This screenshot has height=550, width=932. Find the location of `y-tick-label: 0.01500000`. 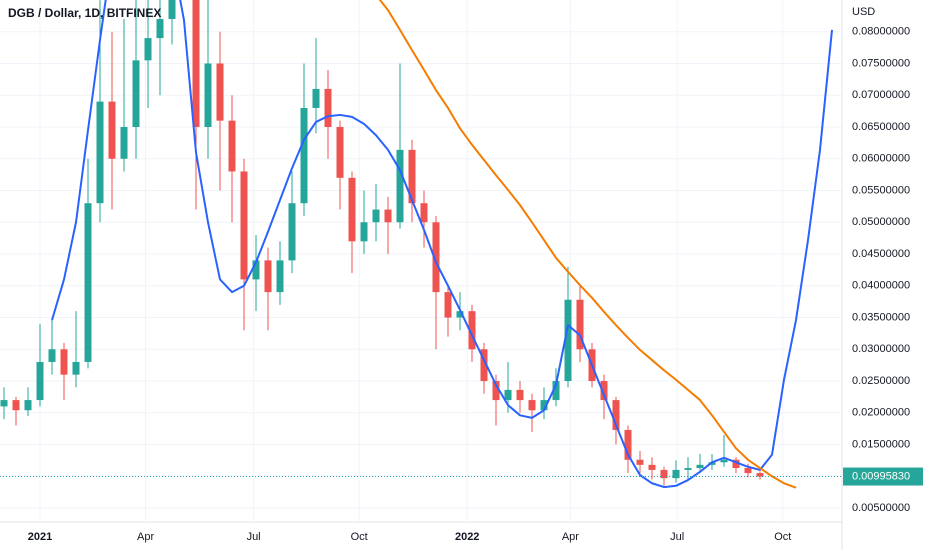

y-tick-label: 0.01500000 is located at coordinates (881, 444).